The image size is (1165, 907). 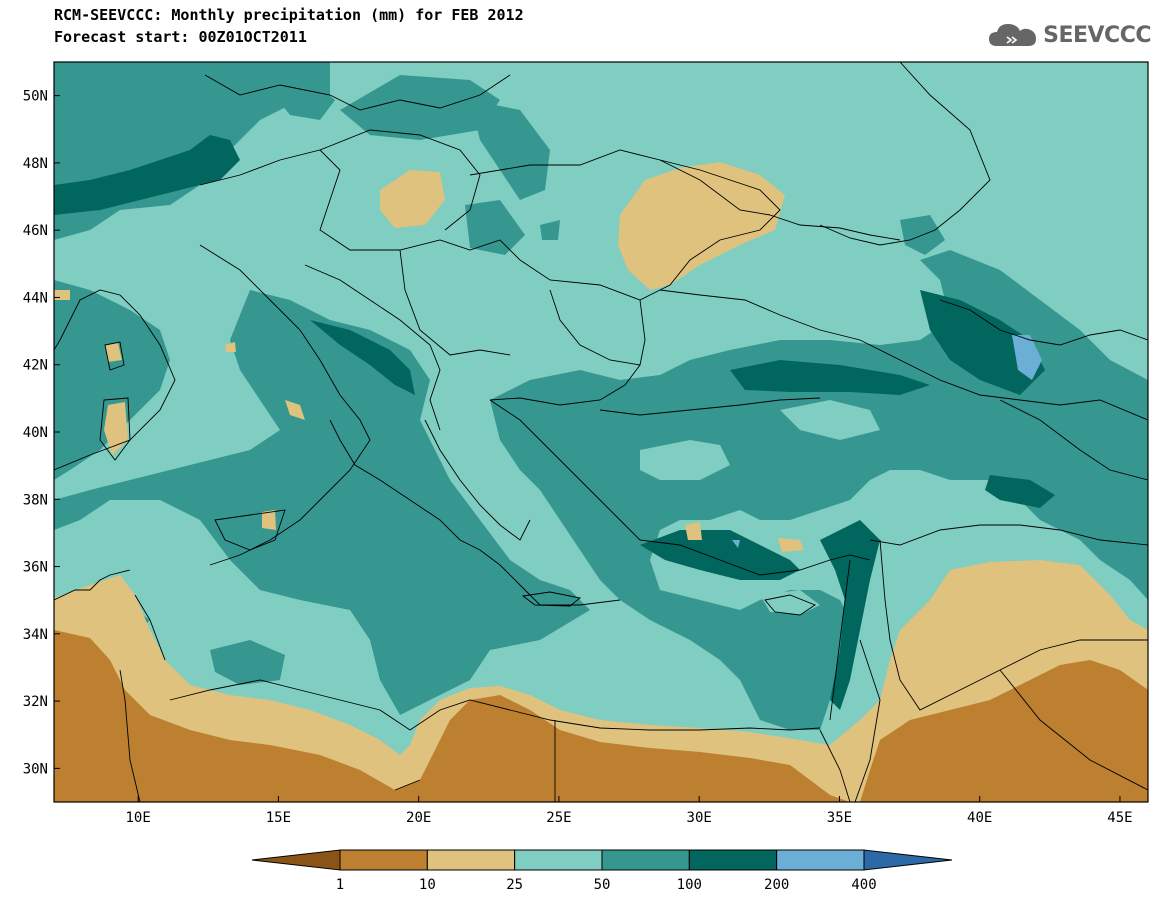 I want to click on y-tick-label: 36N, so click(x=35, y=568).